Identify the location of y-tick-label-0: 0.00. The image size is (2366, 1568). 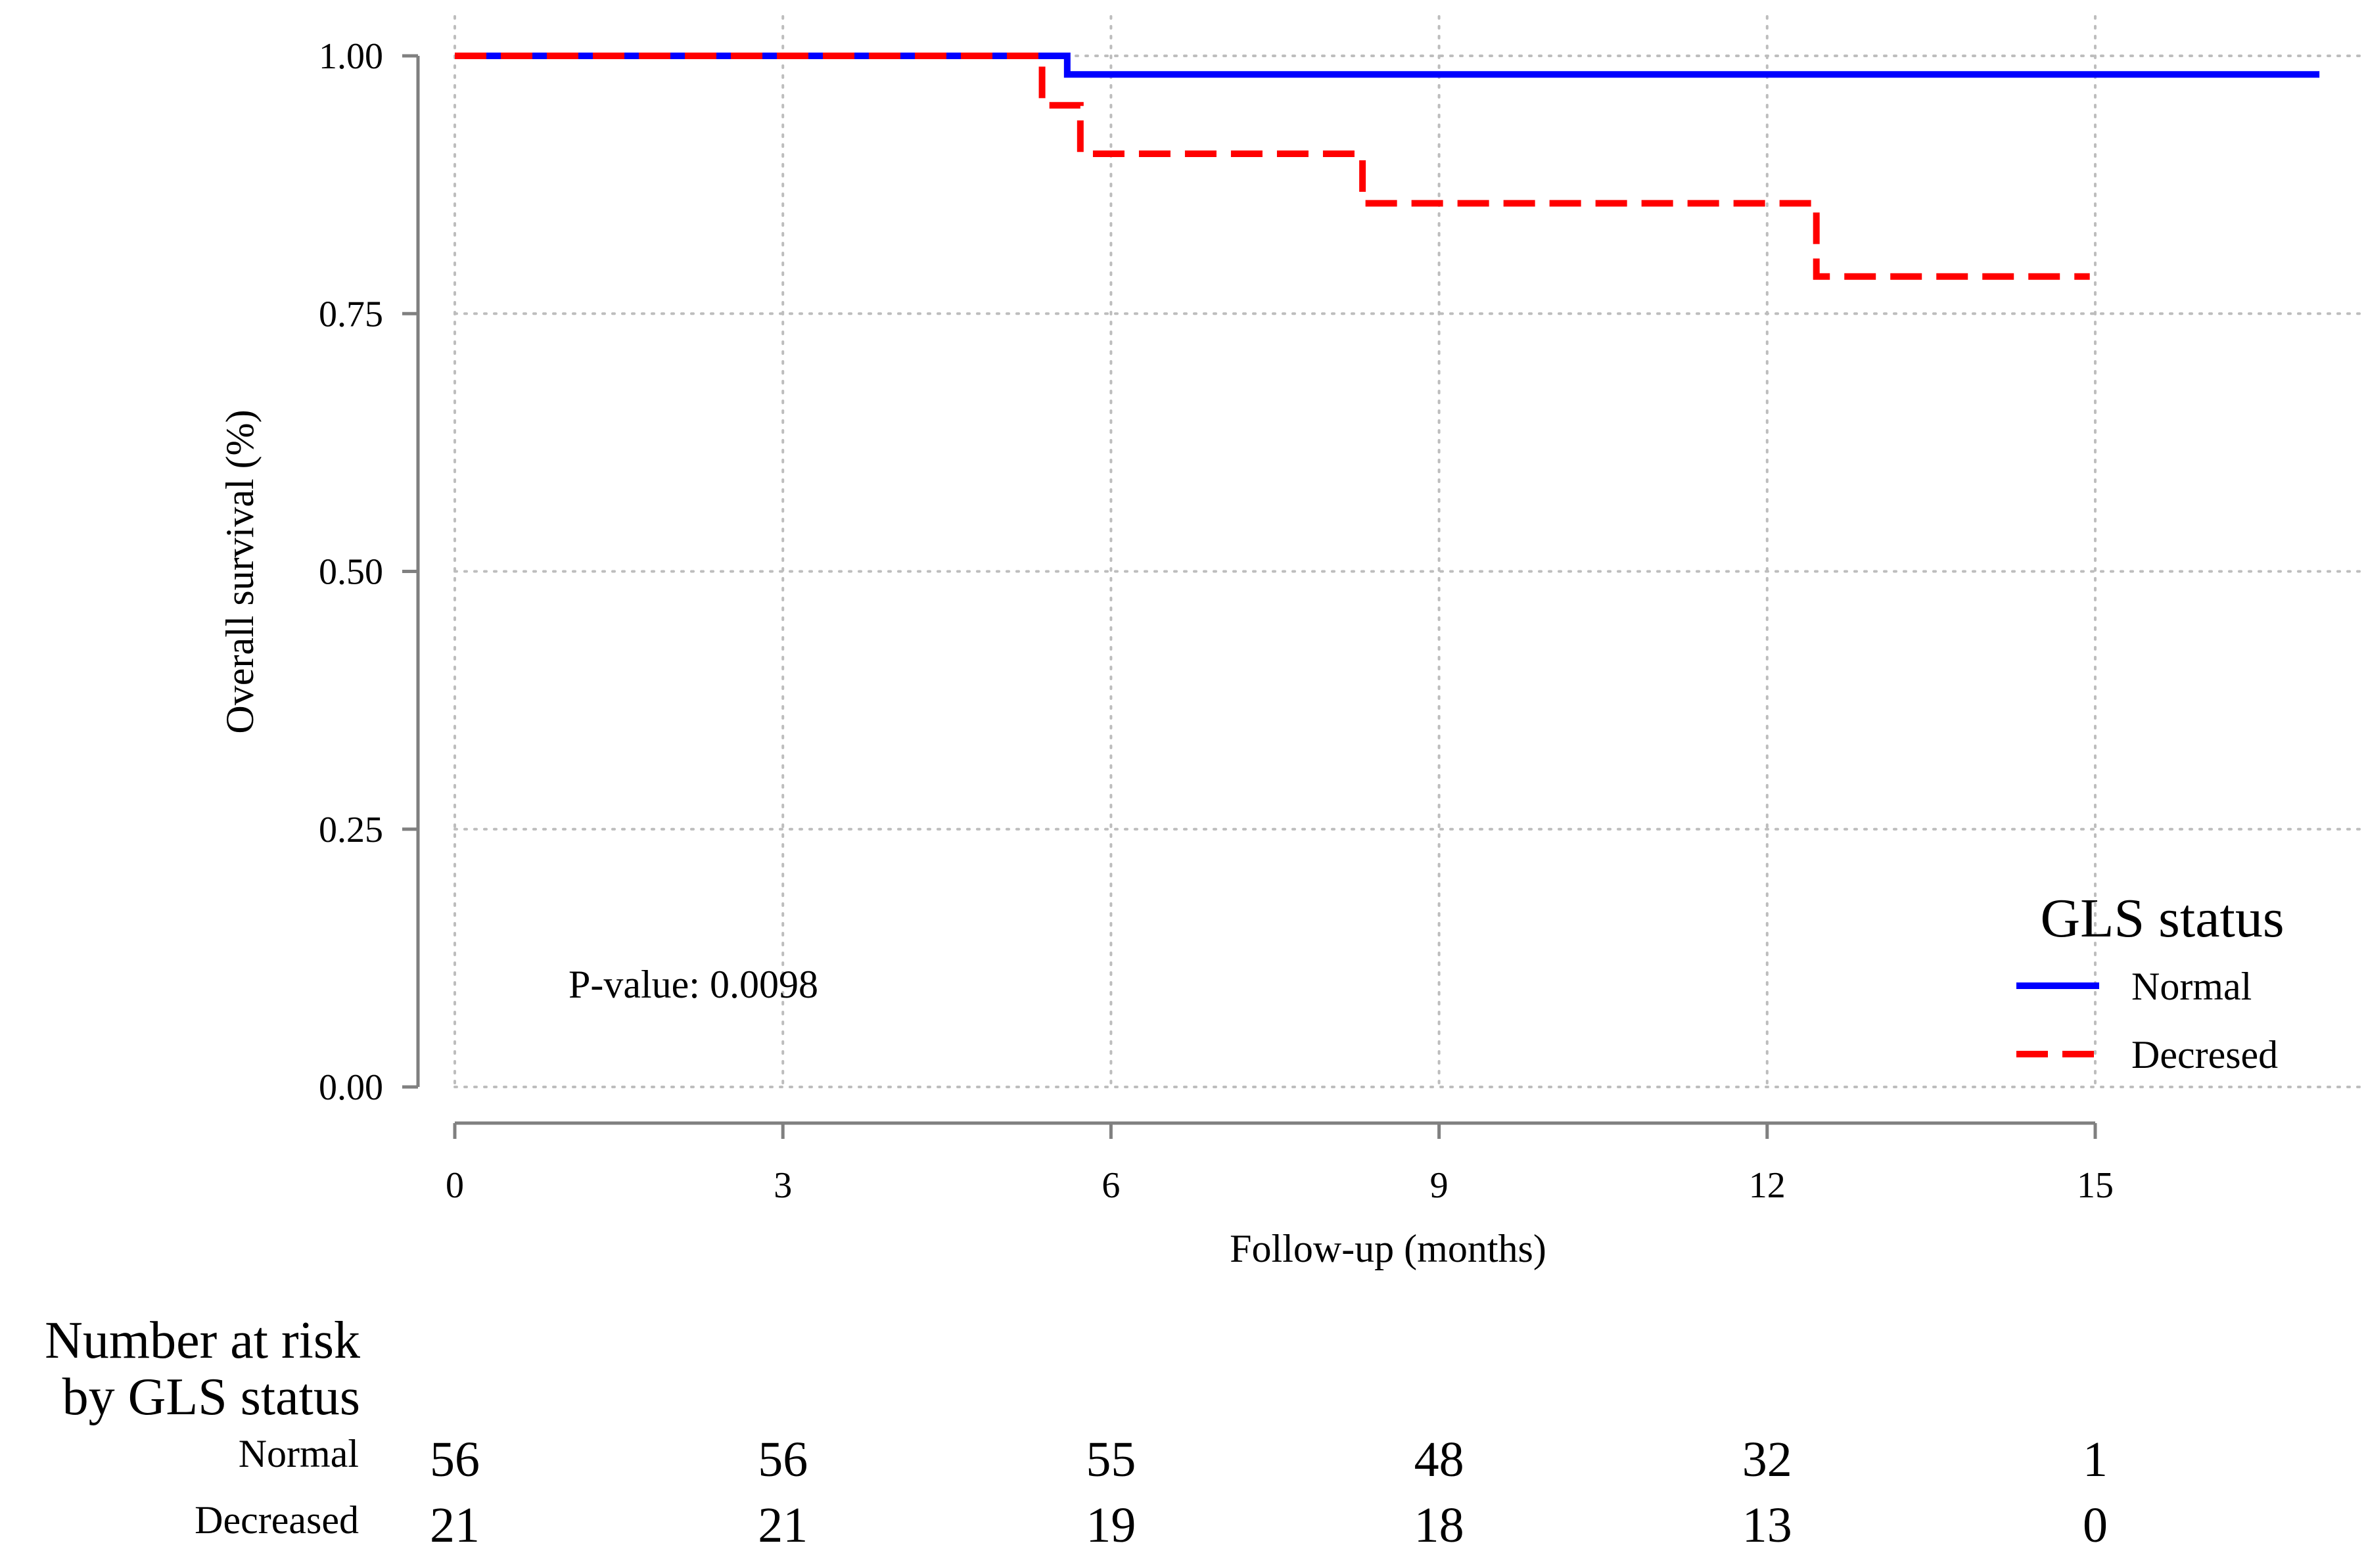
(351, 1087).